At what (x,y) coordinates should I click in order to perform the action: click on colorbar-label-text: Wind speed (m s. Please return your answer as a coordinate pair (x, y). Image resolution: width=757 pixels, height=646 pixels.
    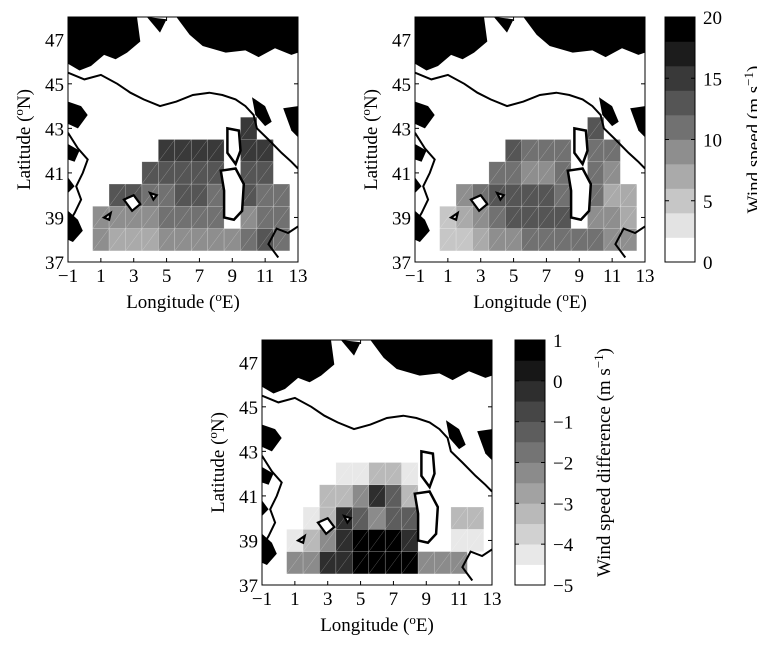
    Looking at the image, I should click on (750, 149).